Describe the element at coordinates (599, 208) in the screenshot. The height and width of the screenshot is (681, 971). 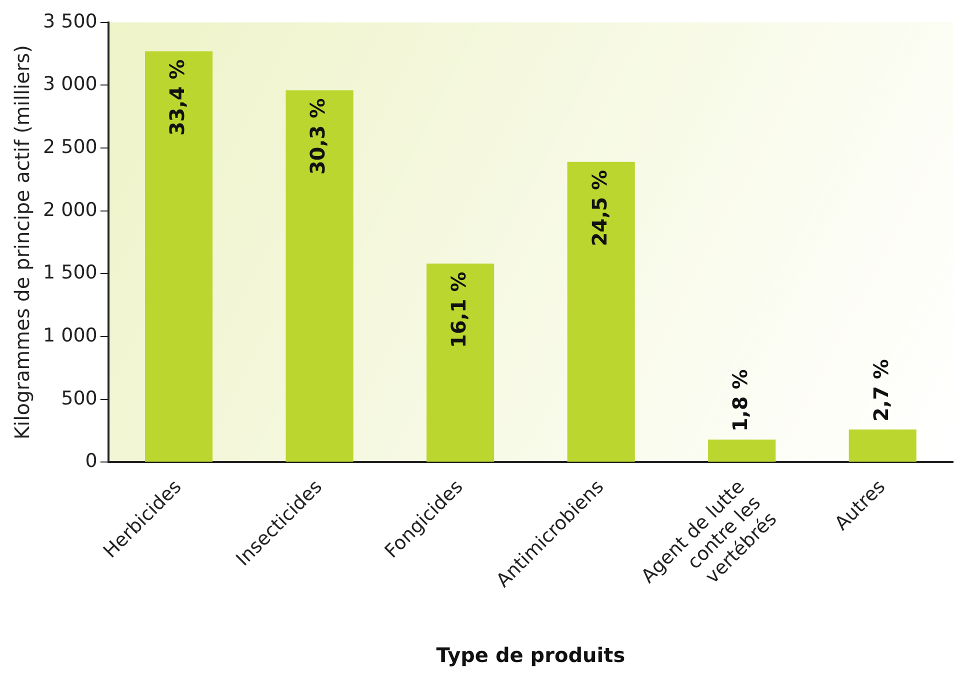
I see `annotation: 24,5 %` at that location.